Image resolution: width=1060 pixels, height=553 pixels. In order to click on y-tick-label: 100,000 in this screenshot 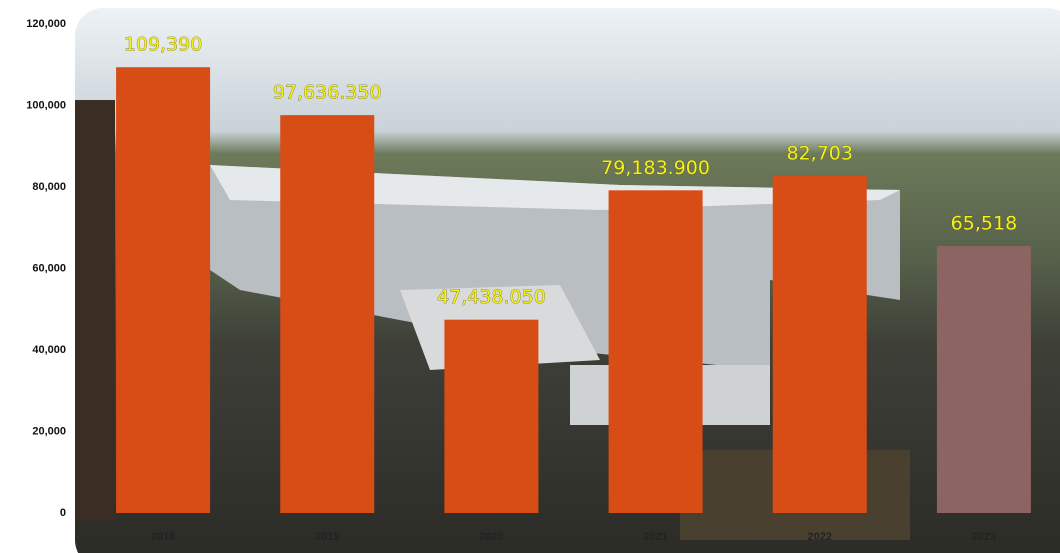, I will do `click(46, 105)`.